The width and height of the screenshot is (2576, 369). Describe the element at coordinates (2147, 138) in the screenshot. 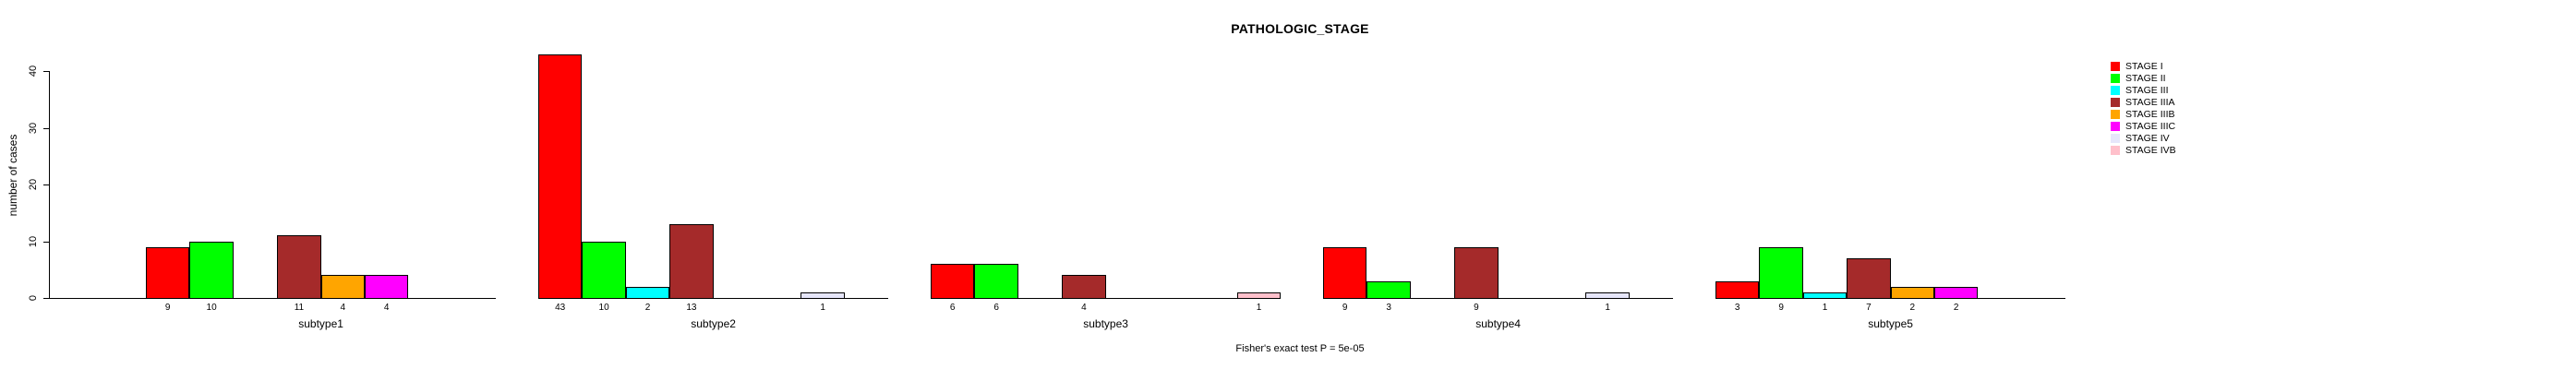

I see `legend-label-stage-iv: STAGE IV` at that location.